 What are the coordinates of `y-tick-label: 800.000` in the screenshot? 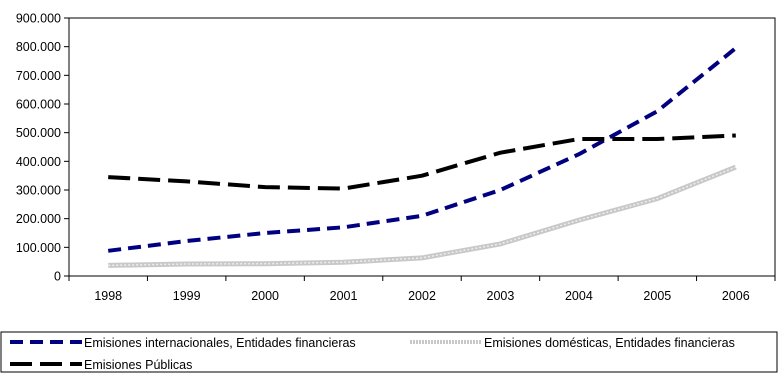 It's located at (38, 47).